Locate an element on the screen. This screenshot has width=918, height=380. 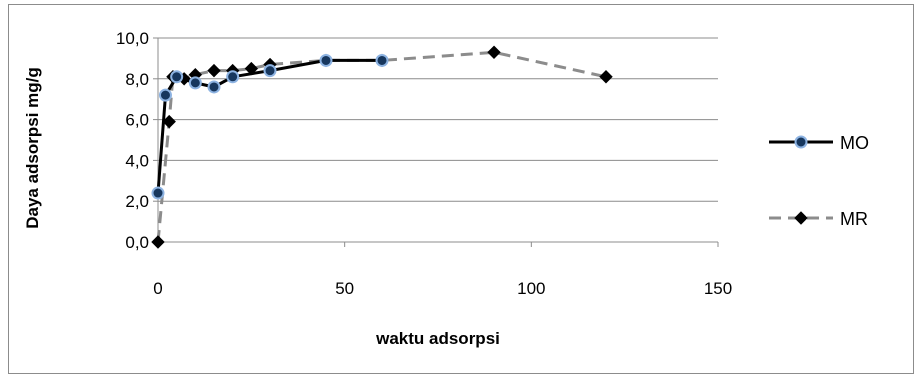
y-tick-label: 4,0 is located at coordinates (137, 160).